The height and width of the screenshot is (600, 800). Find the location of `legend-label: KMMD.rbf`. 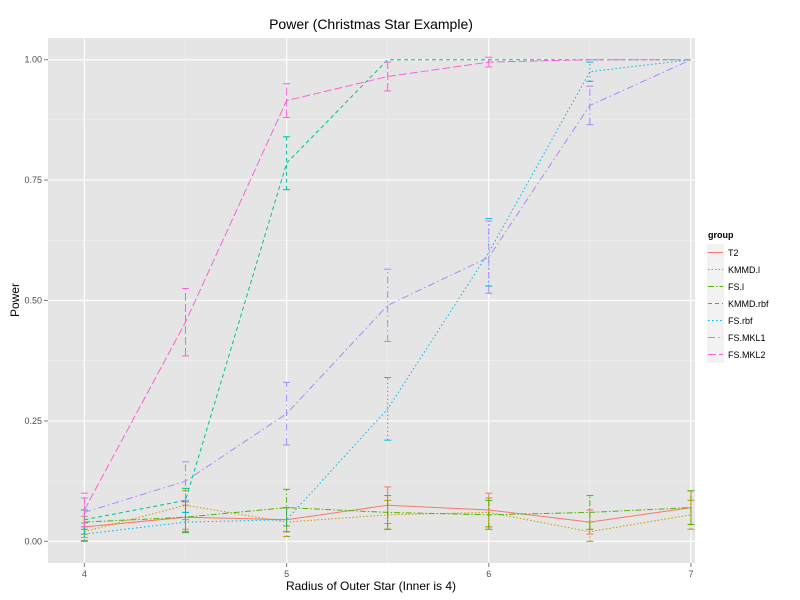

legend-label: KMMD.rbf is located at coordinates (748, 304).